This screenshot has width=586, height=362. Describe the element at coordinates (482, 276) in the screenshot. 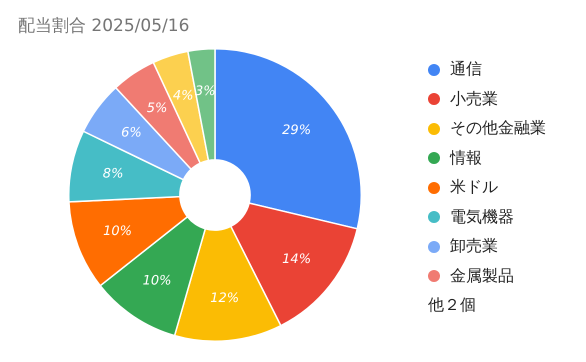

I see `legend-label: 金属製品` at that location.